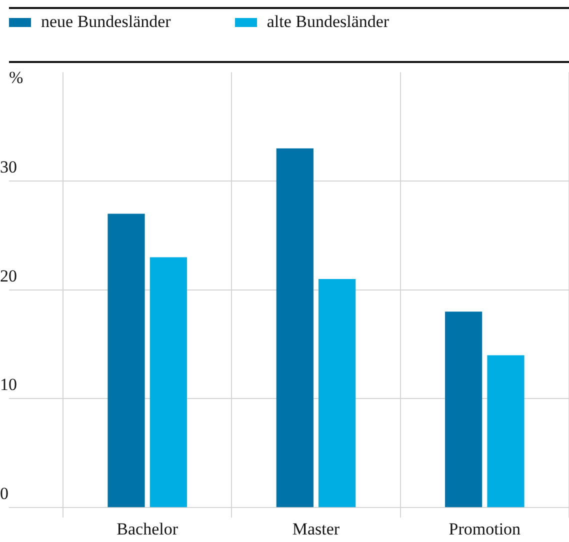 The image size is (569, 542). I want to click on y-tick-label: 0, so click(4, 494).